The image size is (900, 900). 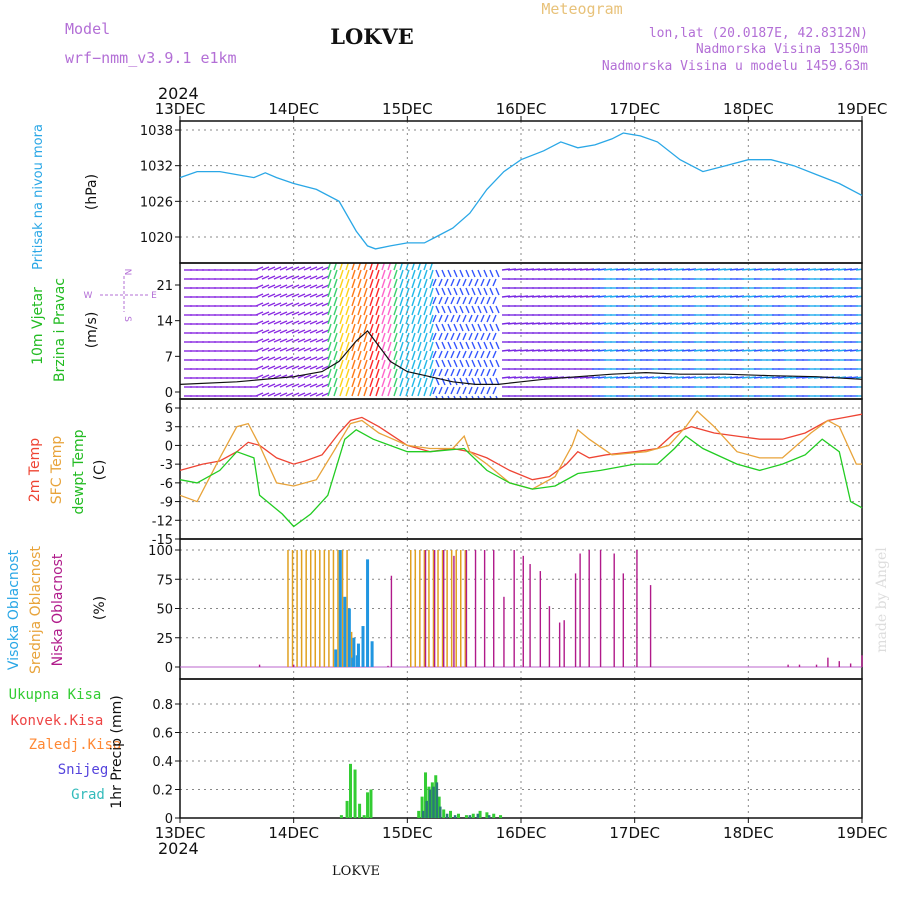 What do you see at coordinates (166, 465) in the screenshot?
I see `y-tick-label: -3` at bounding box center [166, 465].